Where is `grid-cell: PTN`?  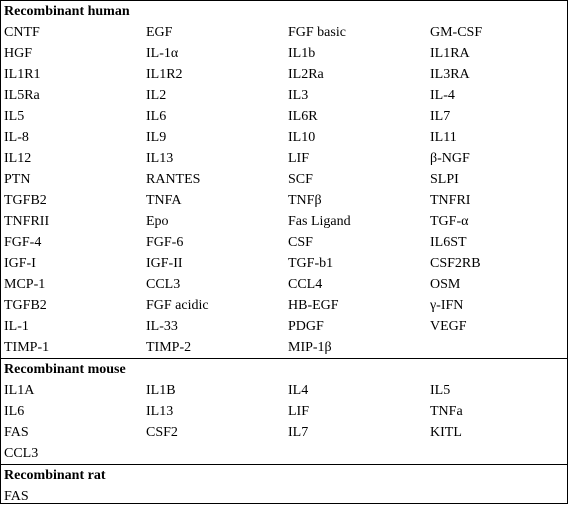 grid-cell: PTN is located at coordinates (17, 179).